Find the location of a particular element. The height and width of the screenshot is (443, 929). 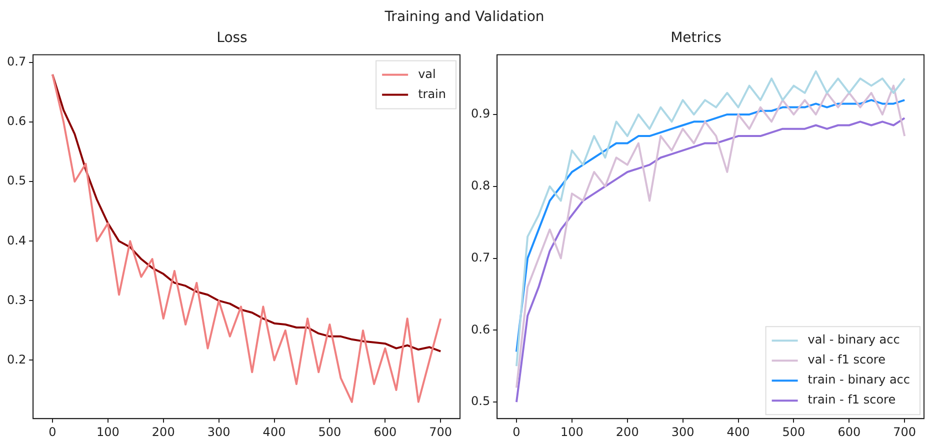

legend-label: train - binary acc is located at coordinates (859, 379).